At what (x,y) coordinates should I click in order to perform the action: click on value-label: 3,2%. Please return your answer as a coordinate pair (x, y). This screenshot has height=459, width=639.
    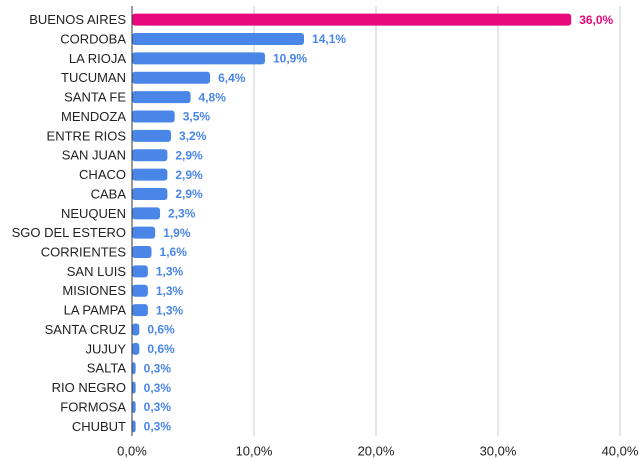
    Looking at the image, I should click on (193, 136).